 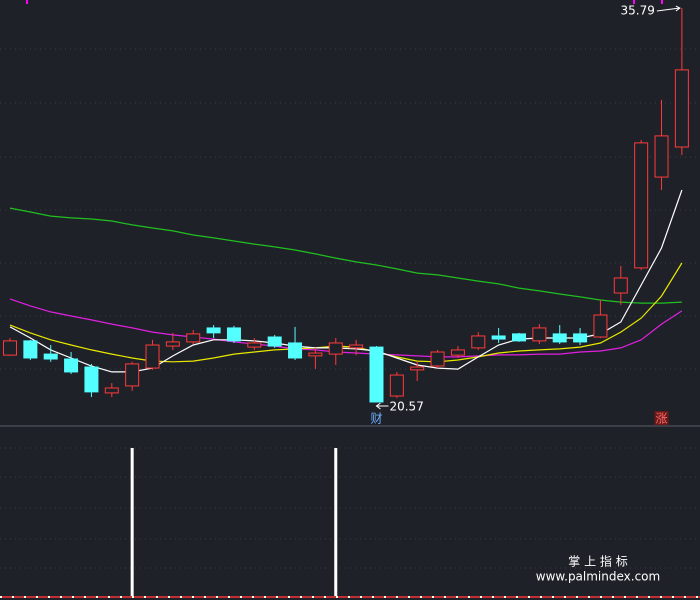 What do you see at coordinates (668, 8) in the screenshot?
I see `high-label-arrow` at bounding box center [668, 8].